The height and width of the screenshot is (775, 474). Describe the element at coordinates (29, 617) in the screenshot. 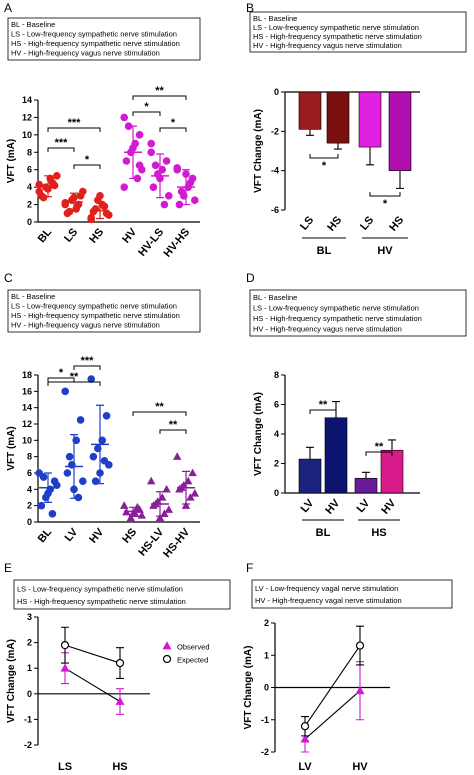

I see `y-tick-label: 3` at that location.